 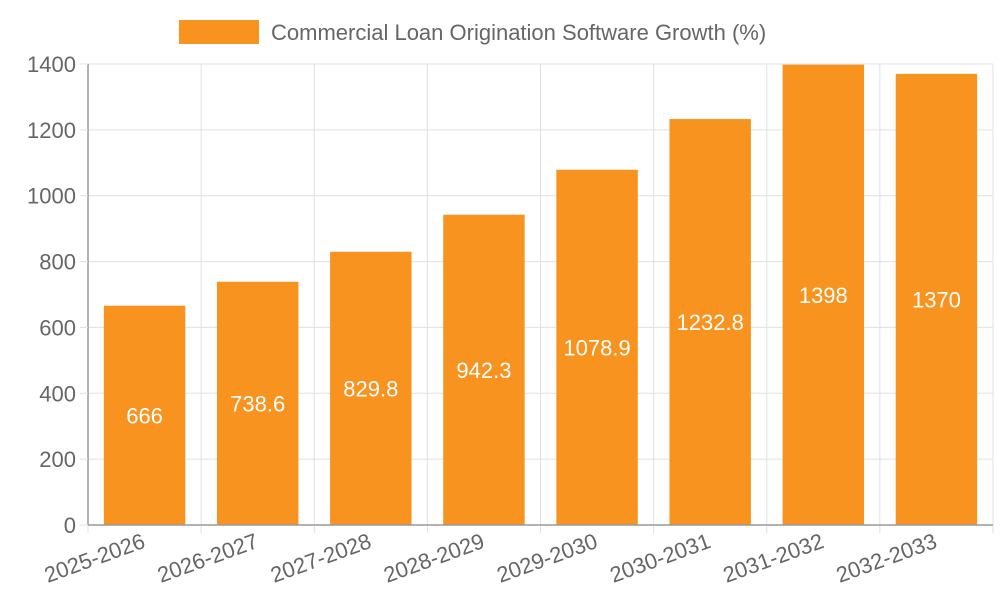 I want to click on data-label: 738.6, so click(x=257, y=403).